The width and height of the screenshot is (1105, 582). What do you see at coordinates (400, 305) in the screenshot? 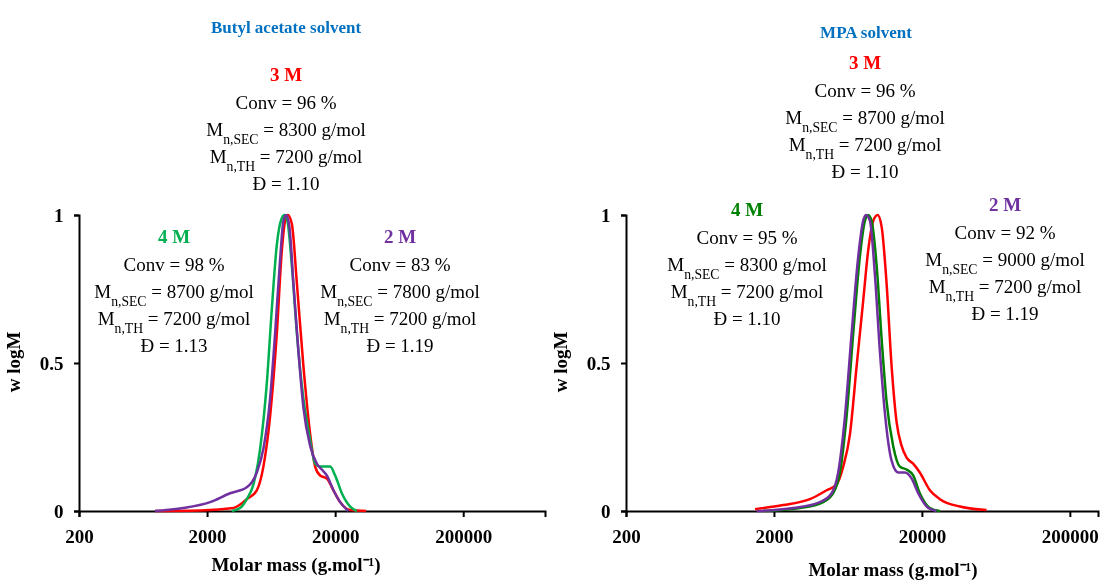
I see `text: Conv = 83 % M$_{n,SEC}$ = 7800 g/mol M$_{n,TH}$ = 7200 g/mol Đ = 1.19` at bounding box center [400, 305].